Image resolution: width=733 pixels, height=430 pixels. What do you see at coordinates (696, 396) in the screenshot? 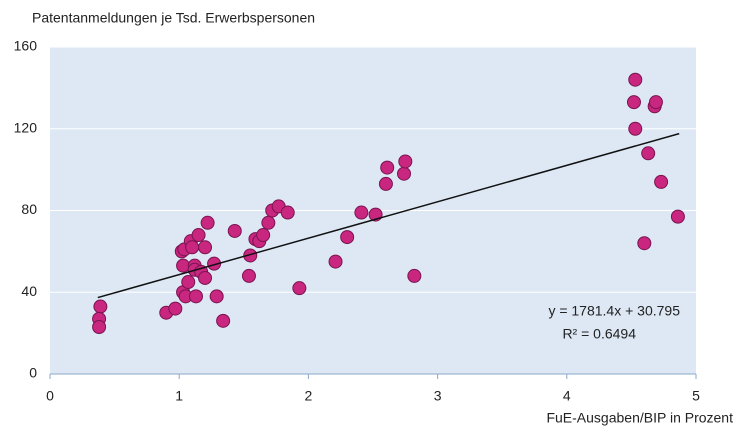
I see `x-tick-label: 5` at bounding box center [696, 396].